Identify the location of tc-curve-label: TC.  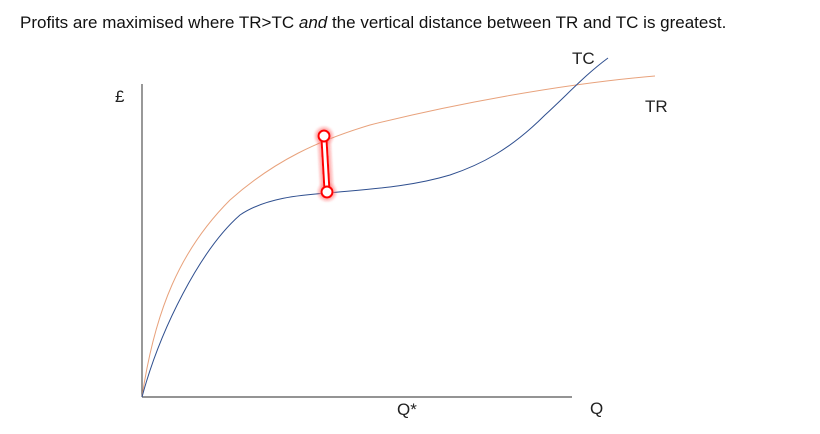
(583, 58).